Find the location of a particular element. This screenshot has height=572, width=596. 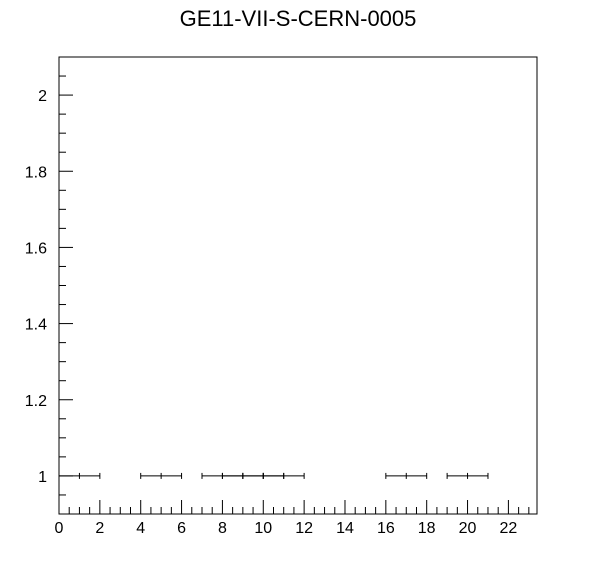

x-tick-label: 14 is located at coordinates (345, 528).